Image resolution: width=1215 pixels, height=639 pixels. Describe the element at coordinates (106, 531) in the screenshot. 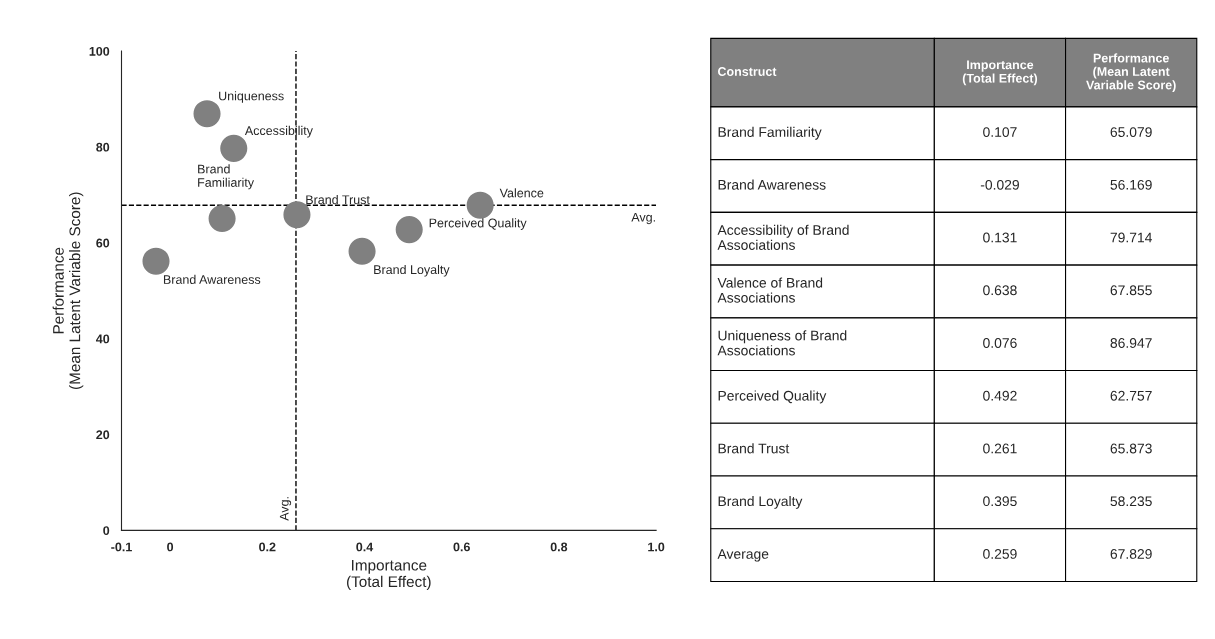

I see `y-tick-label: 0` at that location.